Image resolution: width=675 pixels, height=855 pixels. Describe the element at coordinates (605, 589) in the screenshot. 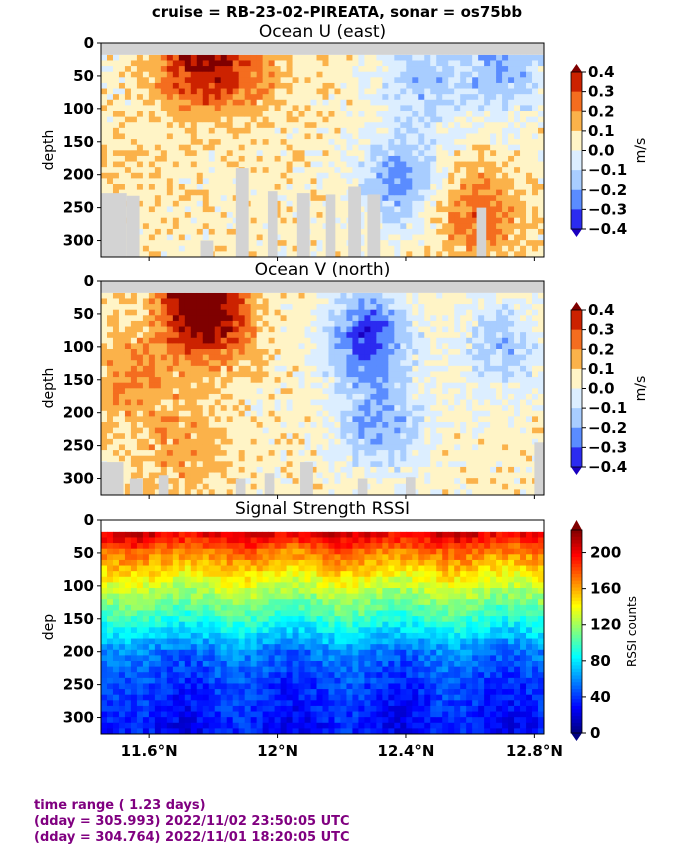

I see `colorbar-tick-label: 160` at that location.